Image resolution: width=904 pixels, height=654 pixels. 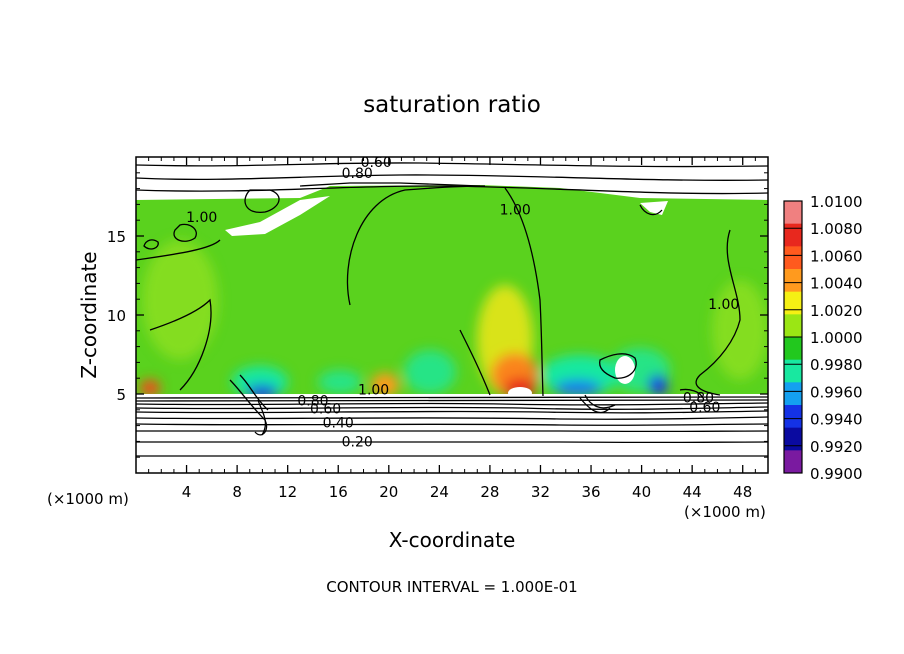 What do you see at coordinates (116, 237) in the screenshot?
I see `z-tick-label: 15` at bounding box center [116, 237].